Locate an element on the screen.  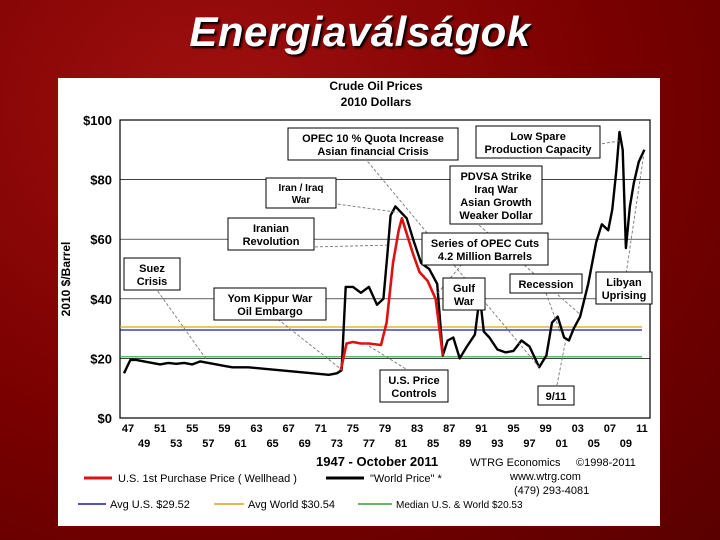
credit-company: WTRG Economics is located at coordinates (515, 463).